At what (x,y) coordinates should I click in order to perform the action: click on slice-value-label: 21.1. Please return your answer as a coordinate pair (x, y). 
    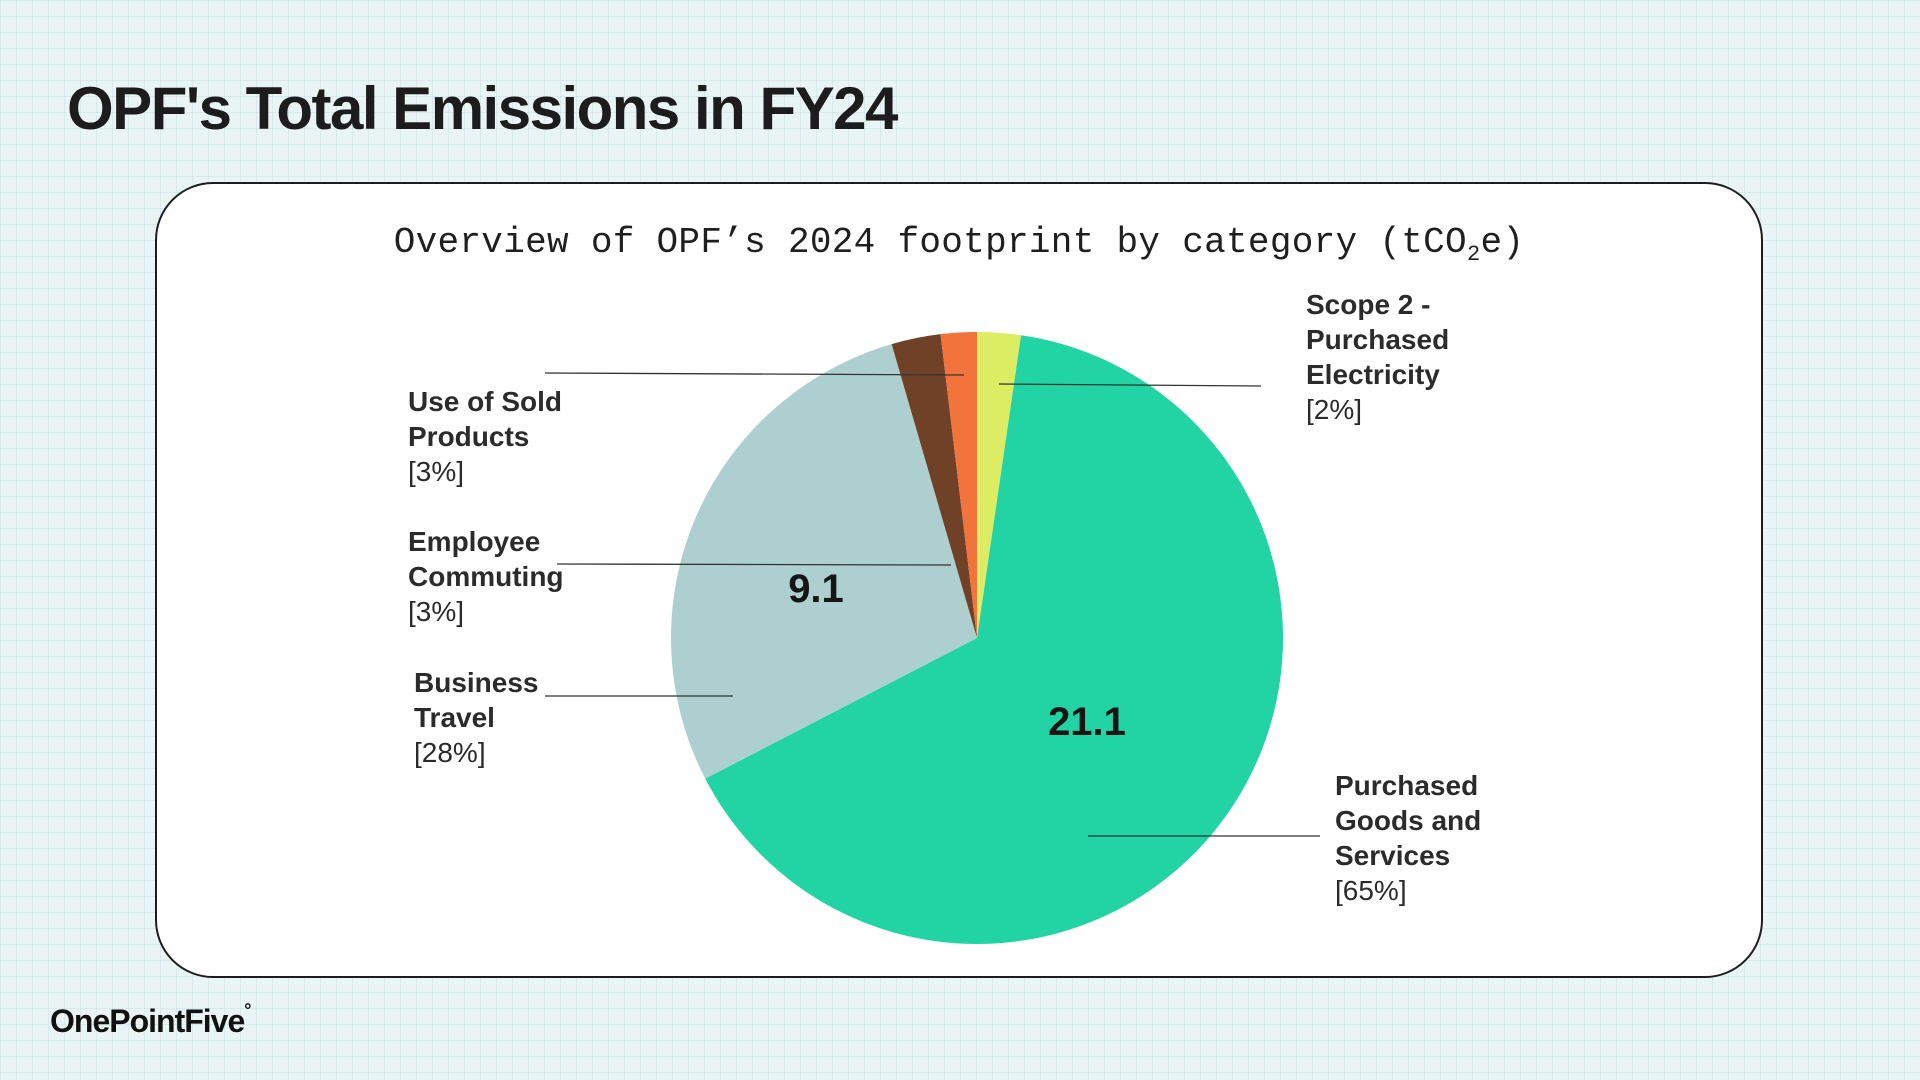
    Looking at the image, I should click on (1087, 722).